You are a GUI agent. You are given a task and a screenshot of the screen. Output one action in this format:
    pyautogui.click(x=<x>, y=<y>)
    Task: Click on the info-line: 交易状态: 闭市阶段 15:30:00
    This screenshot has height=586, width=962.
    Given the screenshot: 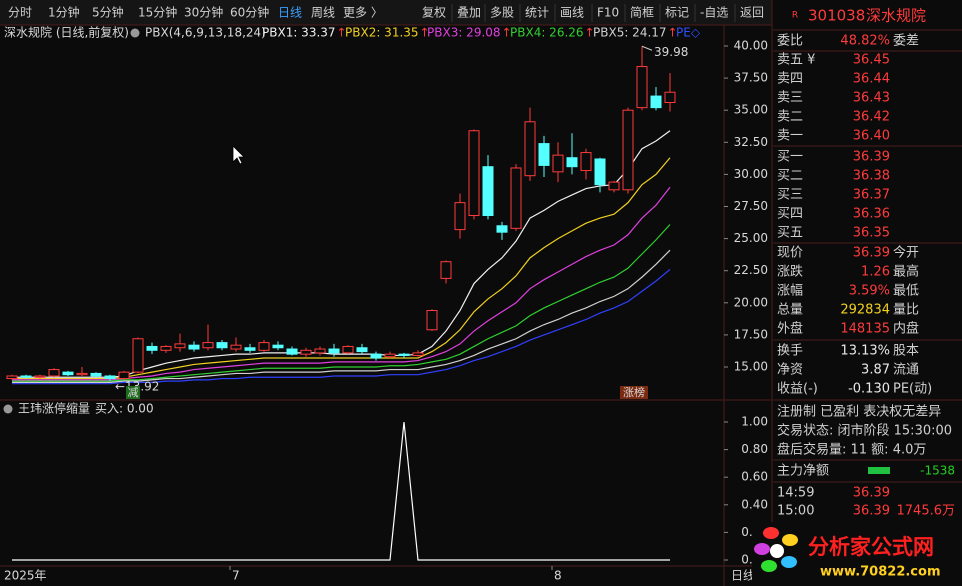 What is the action you would take?
    pyautogui.click(x=864, y=431)
    